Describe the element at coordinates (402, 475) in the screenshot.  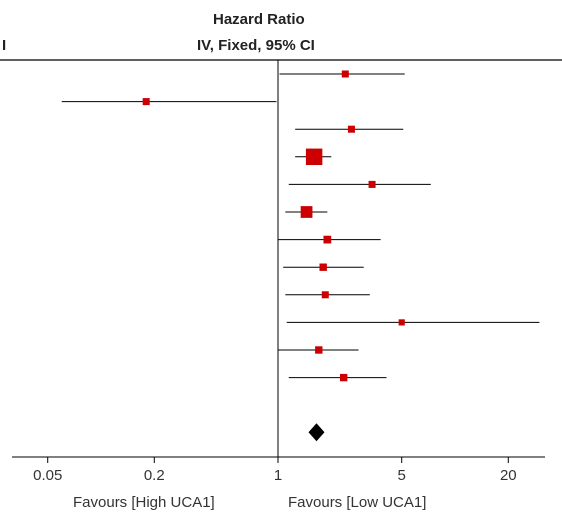
I see `x-tick-label: 5` at that location.